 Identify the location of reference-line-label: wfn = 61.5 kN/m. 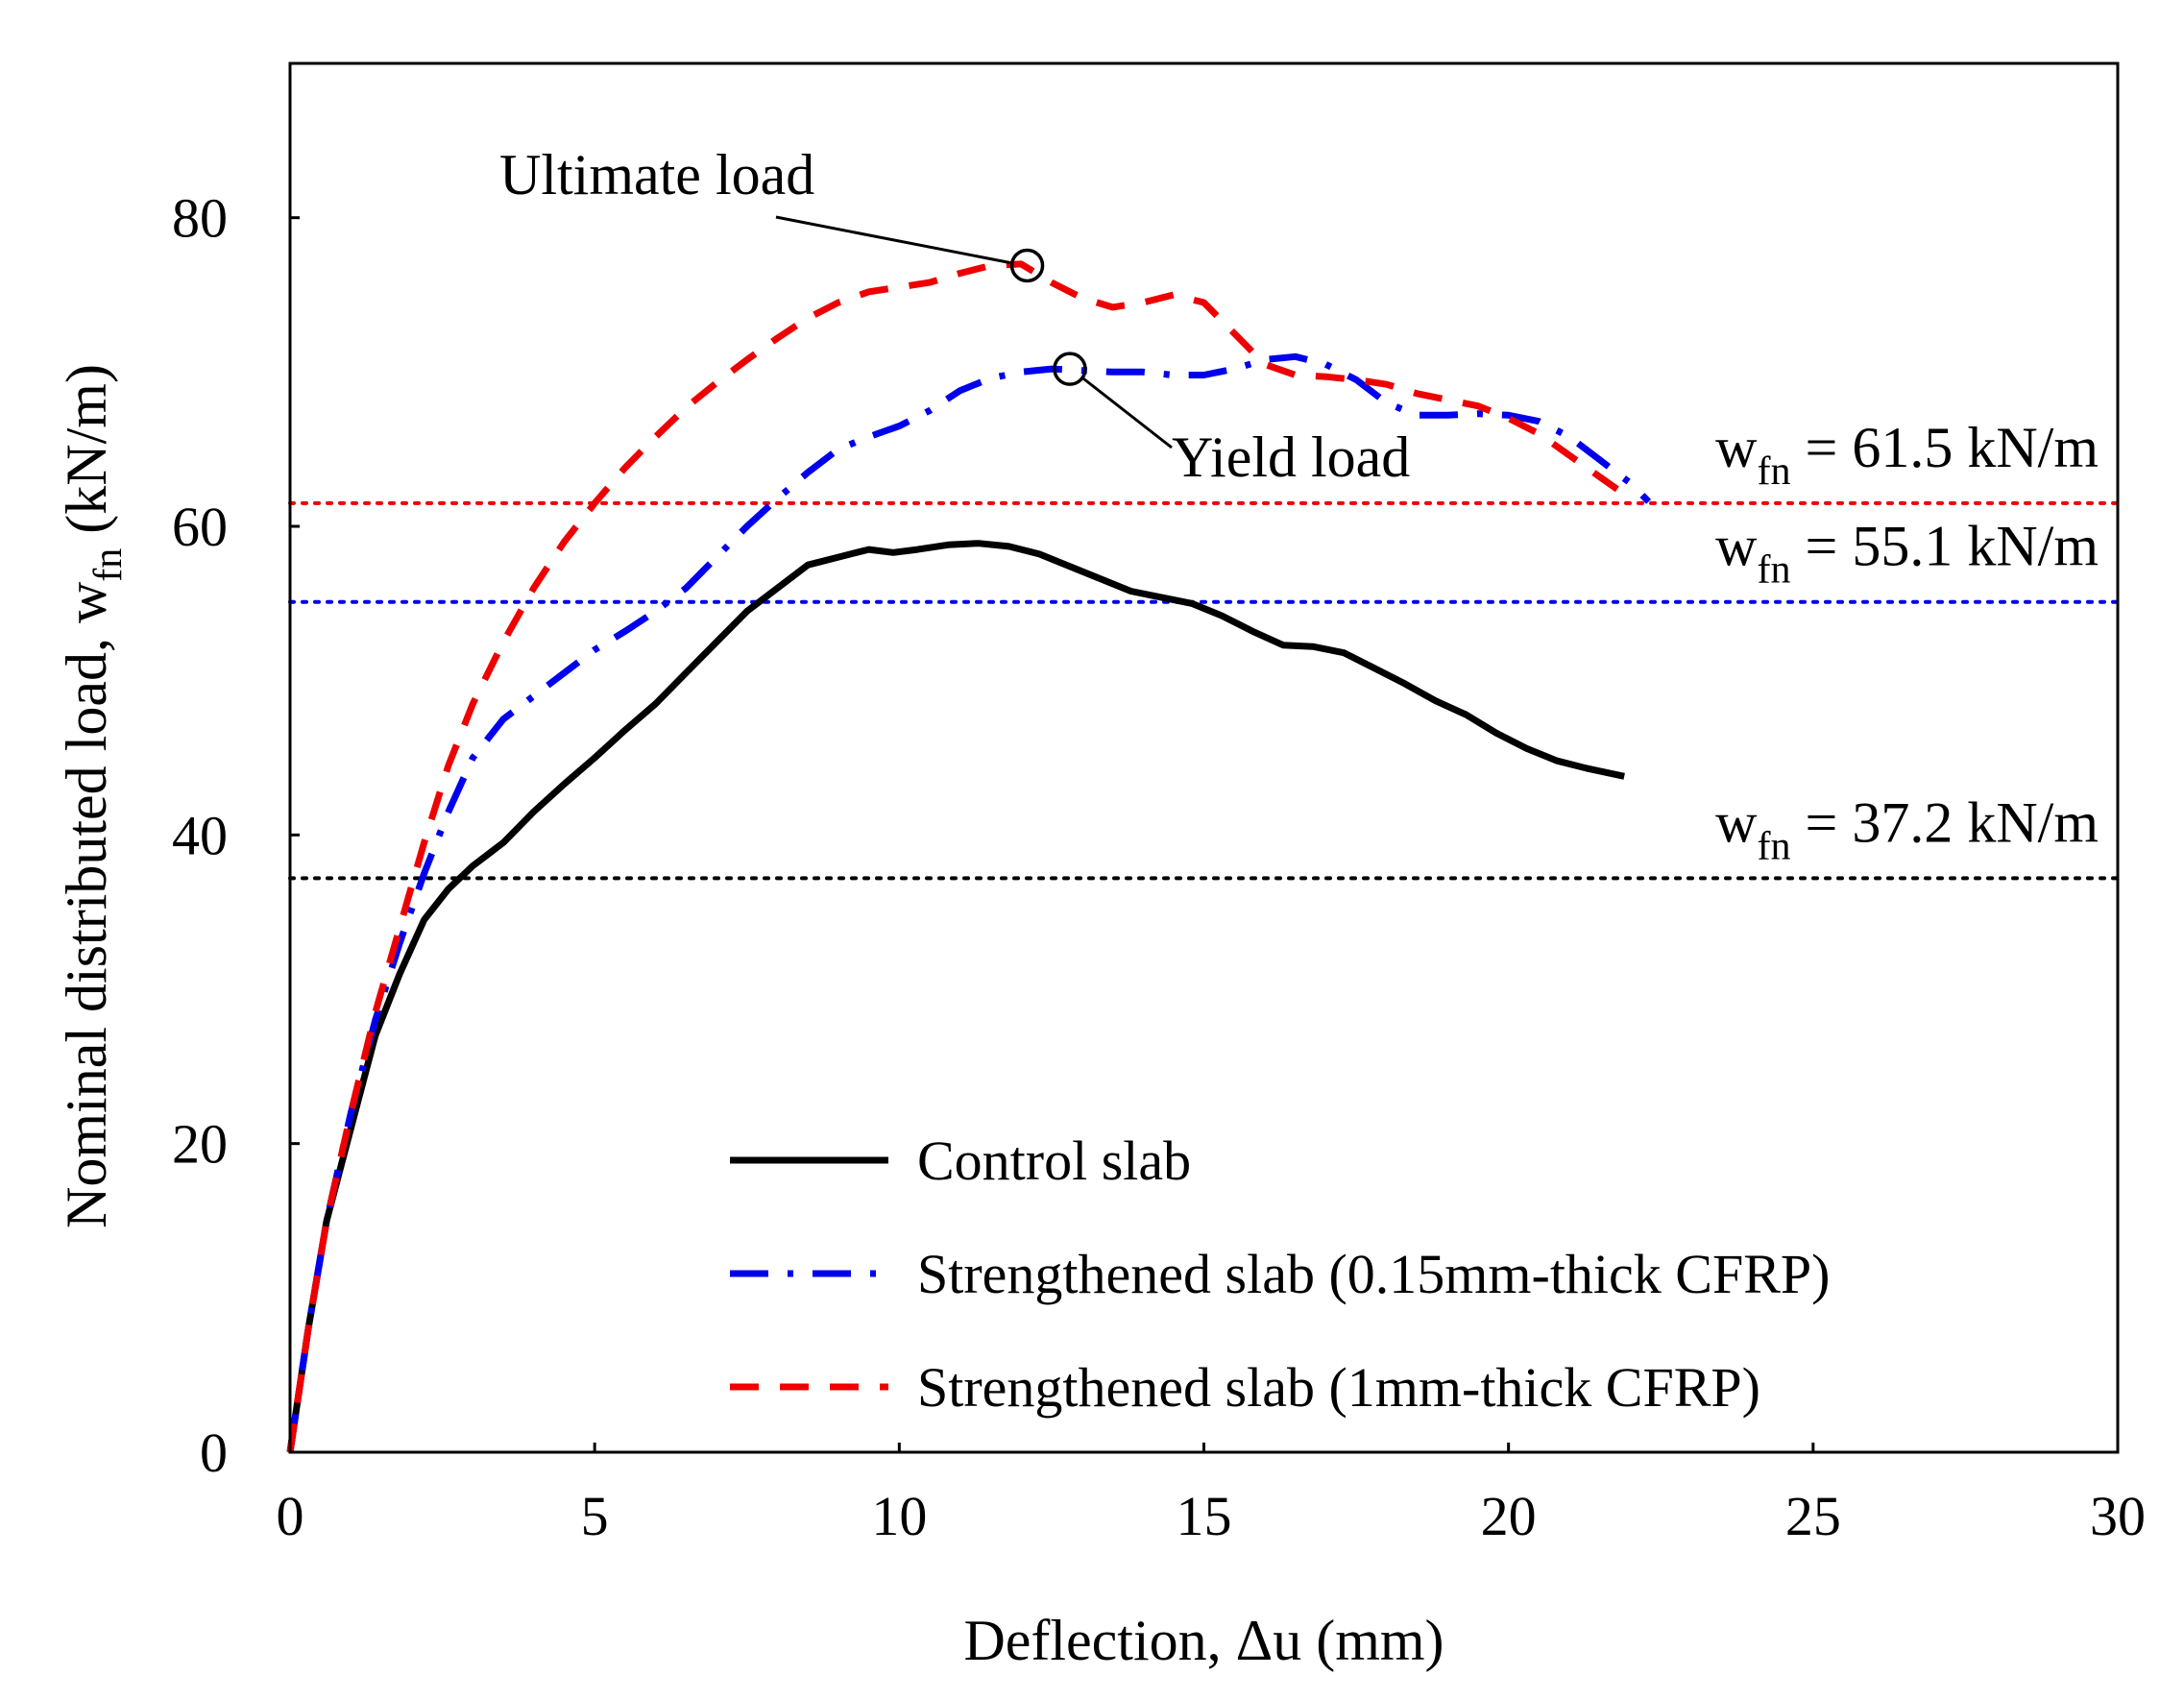
(1907, 455).